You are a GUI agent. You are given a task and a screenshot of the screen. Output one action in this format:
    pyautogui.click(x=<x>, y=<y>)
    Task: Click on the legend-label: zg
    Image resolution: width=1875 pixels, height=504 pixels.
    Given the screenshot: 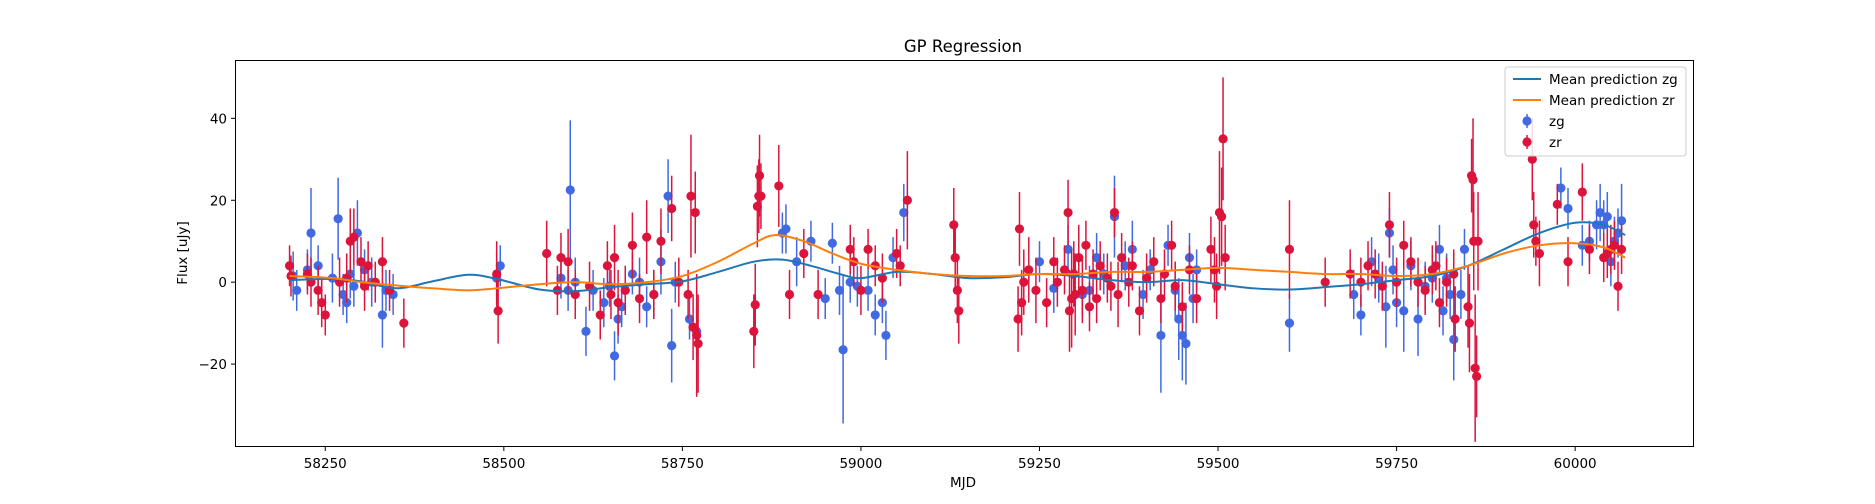 What is the action you would take?
    pyautogui.click(x=1557, y=122)
    